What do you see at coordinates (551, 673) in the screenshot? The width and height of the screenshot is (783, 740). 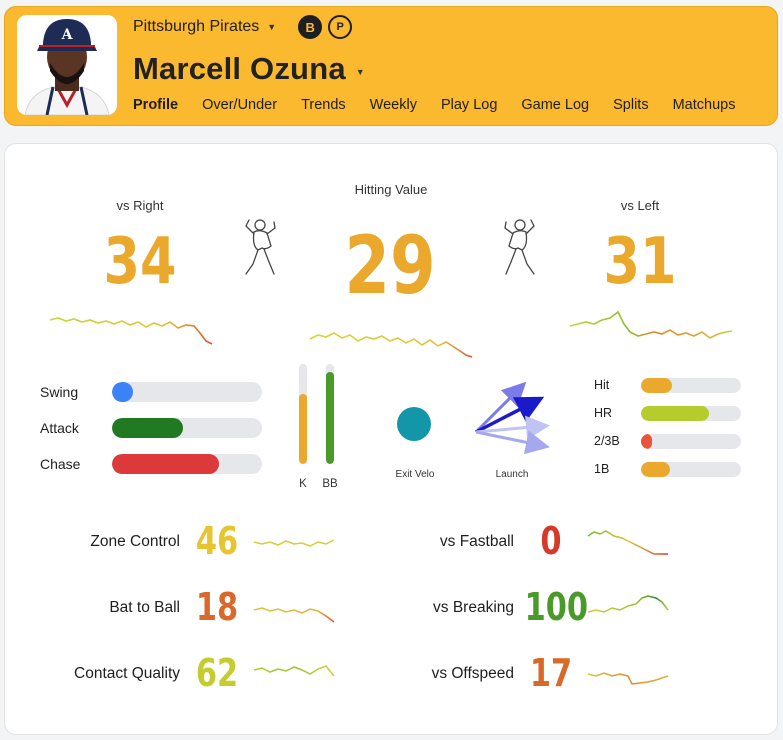 I see `vs-offspeed-value: 17` at bounding box center [551, 673].